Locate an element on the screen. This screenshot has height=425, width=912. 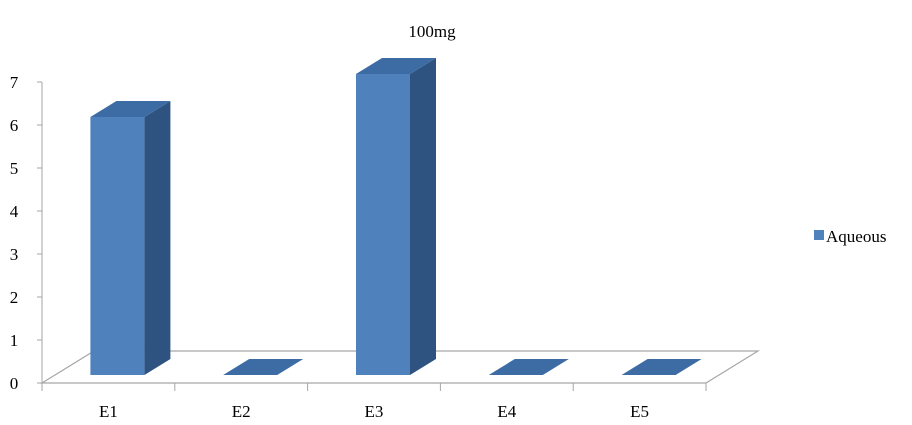
y-tick-label: 7 is located at coordinates (14, 82).